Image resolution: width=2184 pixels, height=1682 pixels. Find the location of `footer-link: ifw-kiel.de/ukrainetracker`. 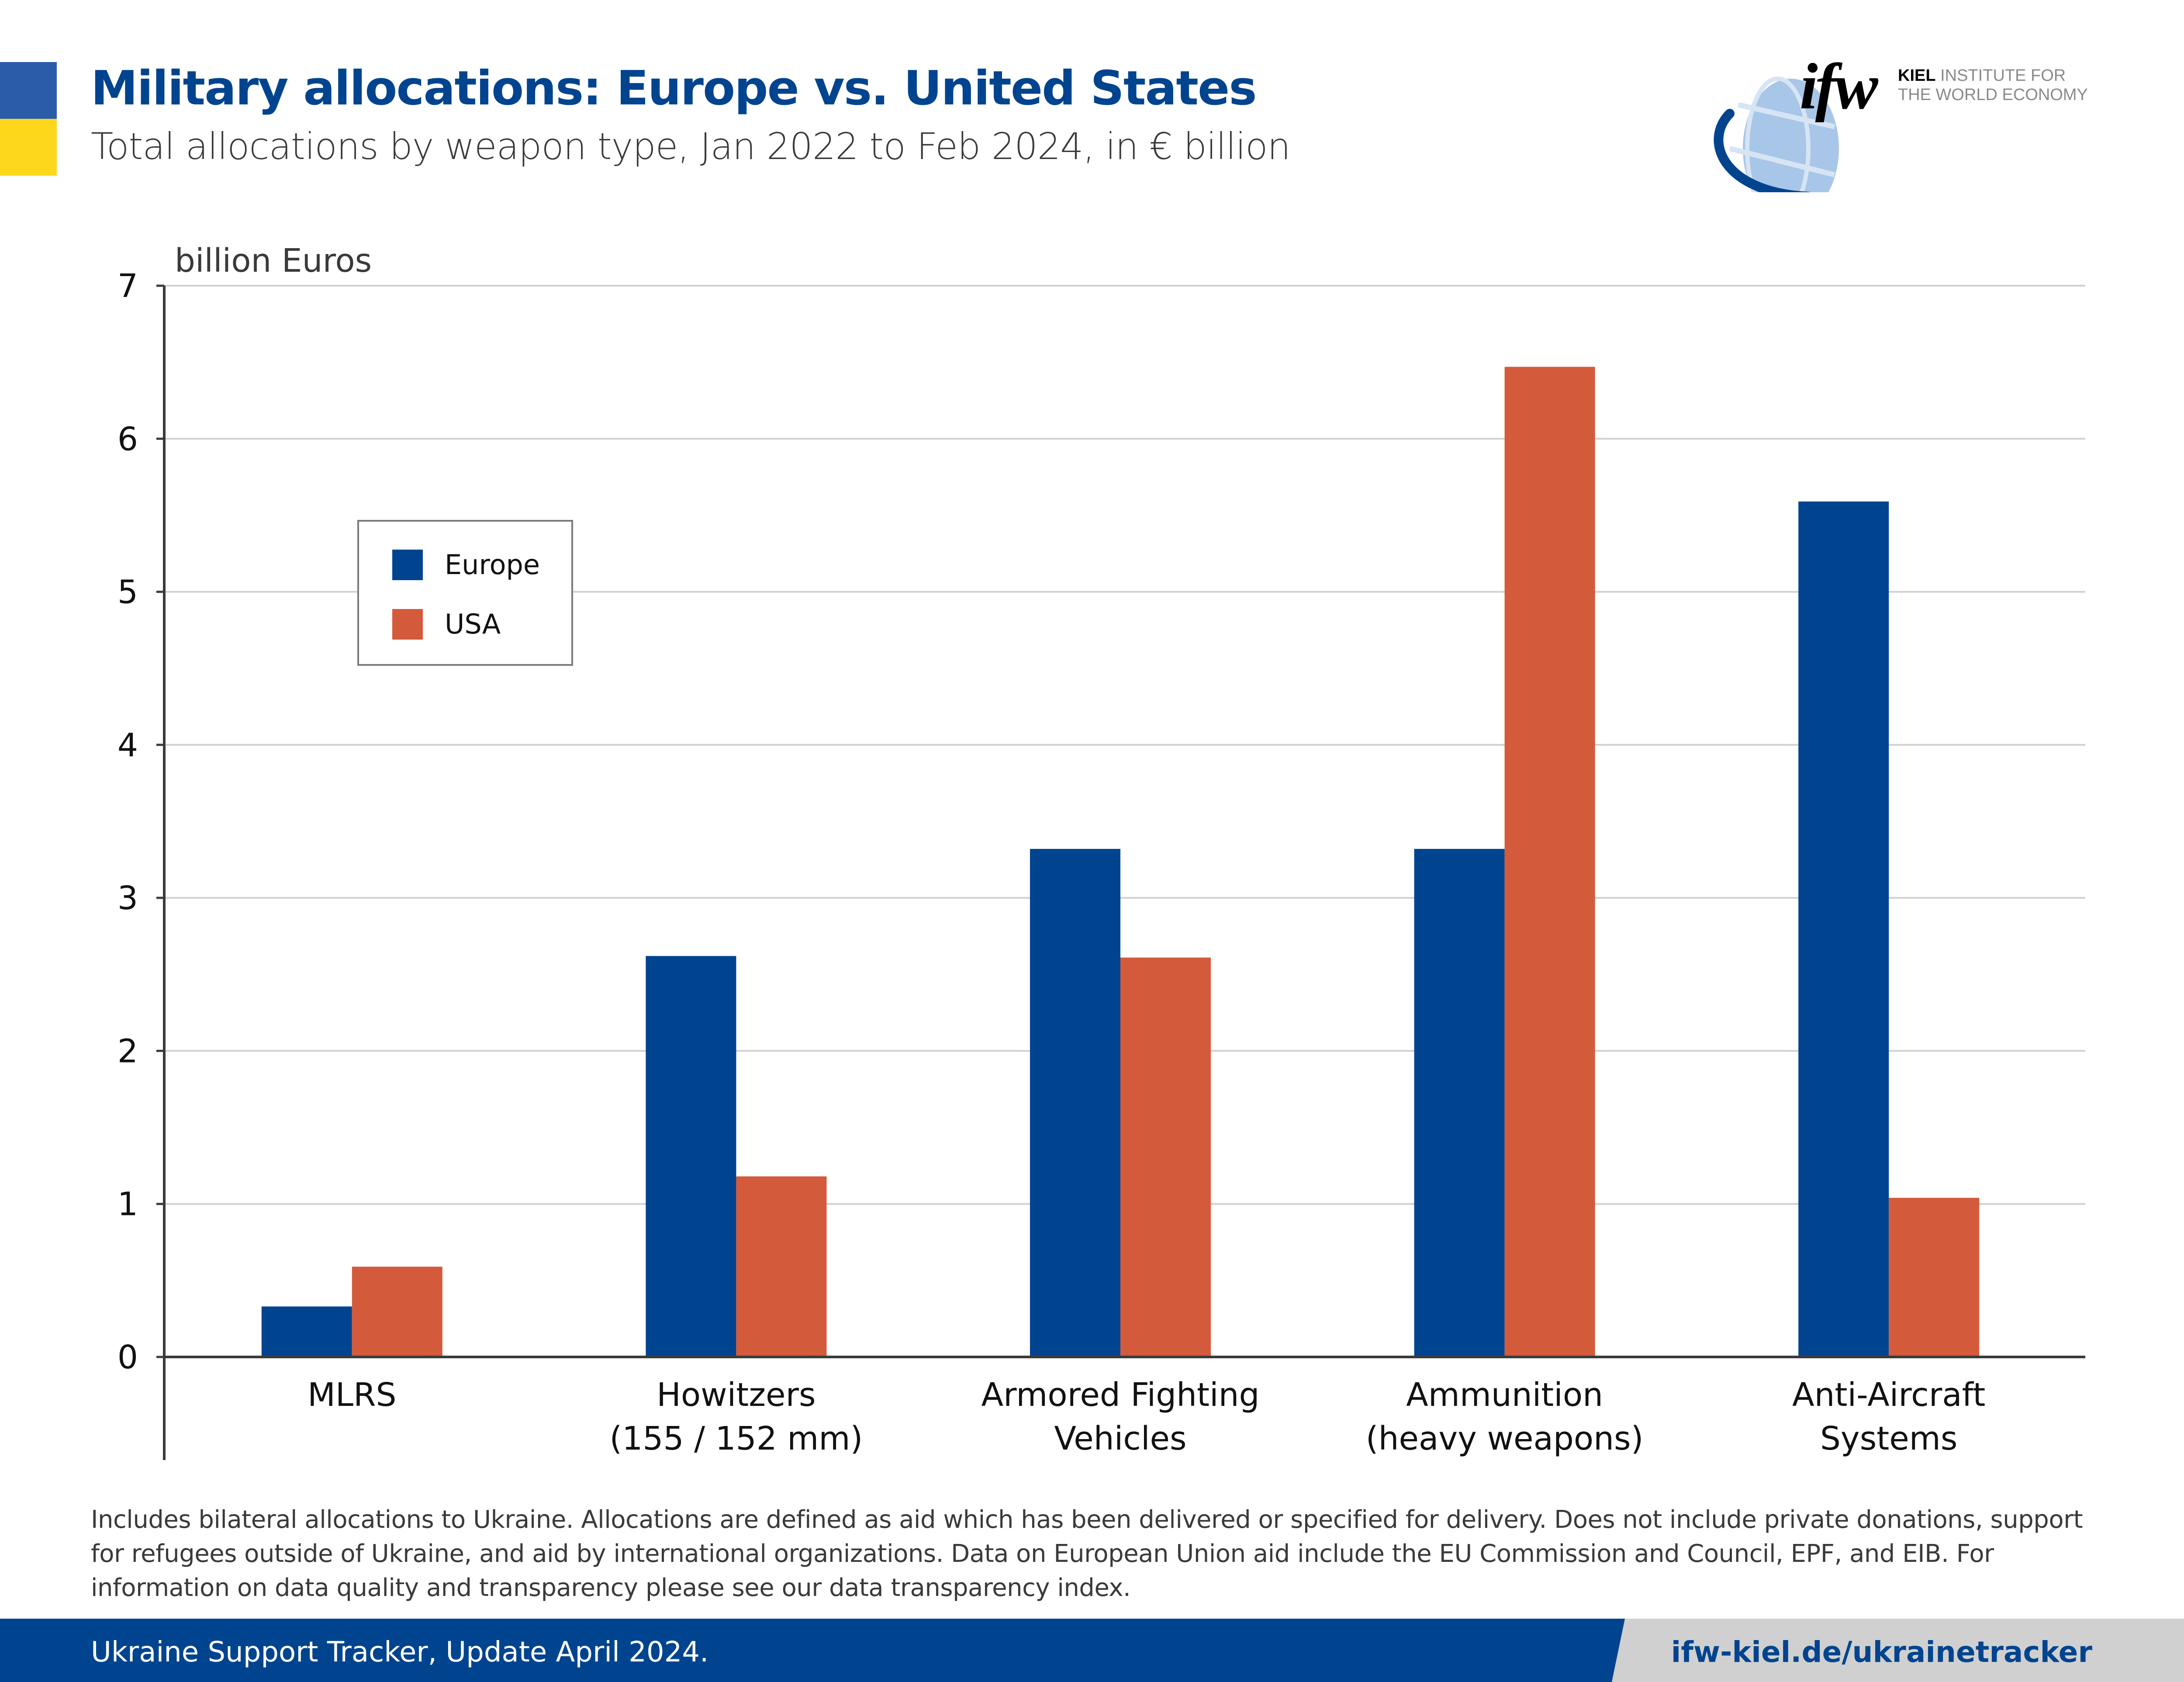

footer-link: ifw-kiel.de/ukrainetracker is located at coordinates (1881, 1652).